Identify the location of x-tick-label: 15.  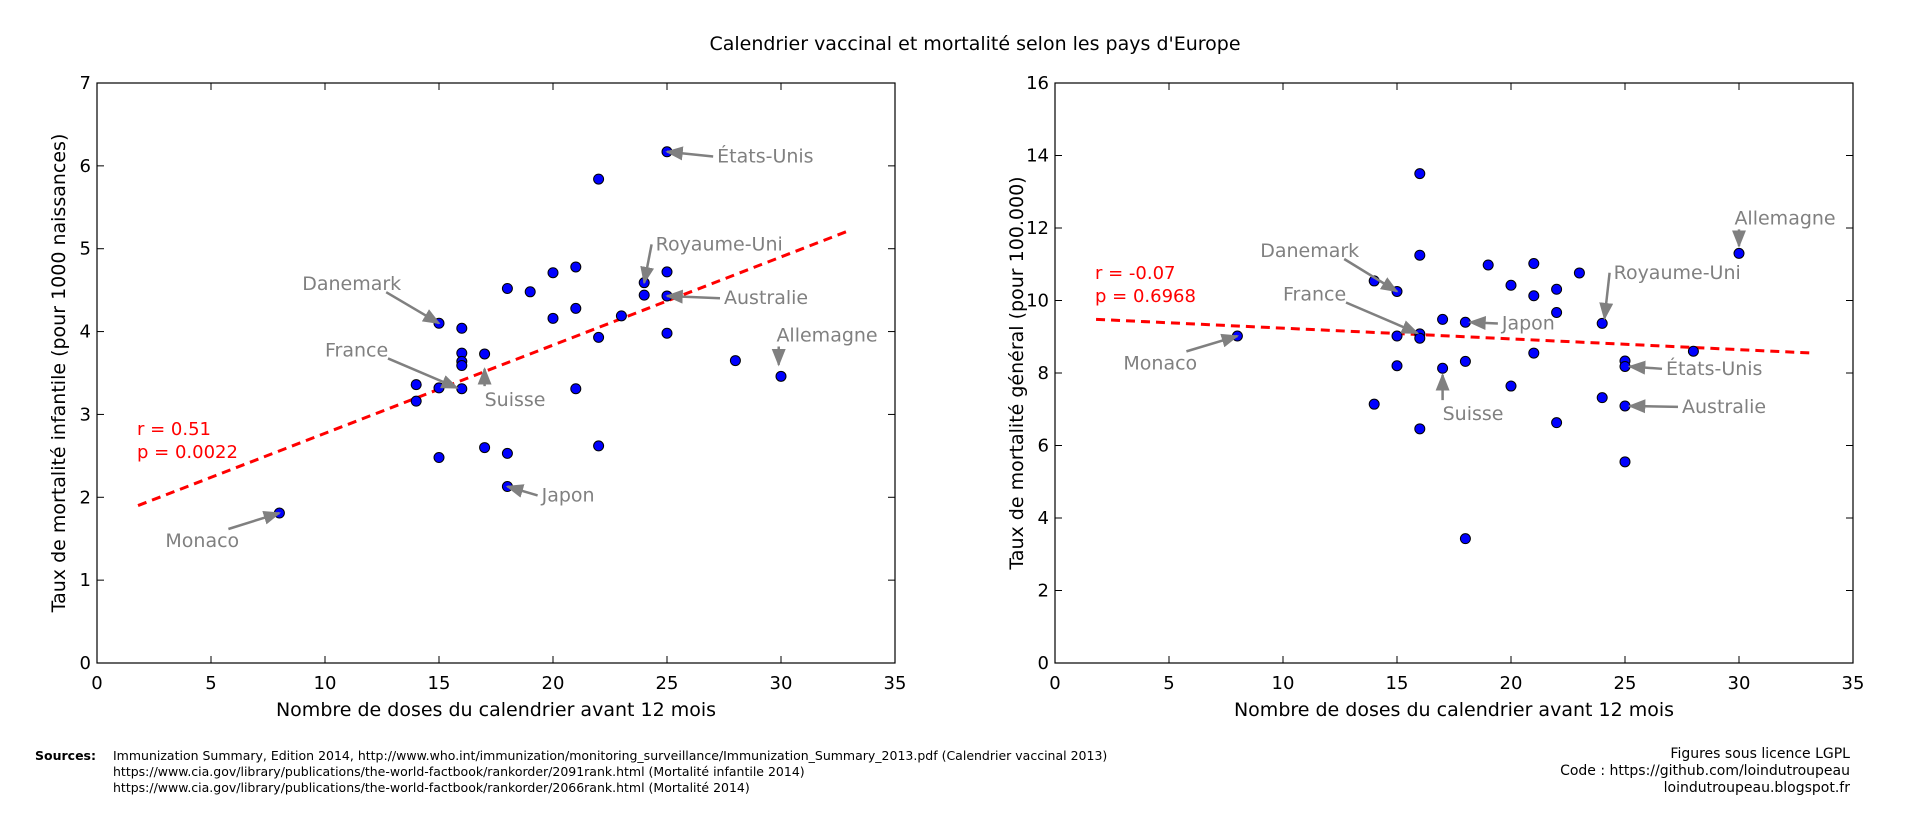
(1397, 683).